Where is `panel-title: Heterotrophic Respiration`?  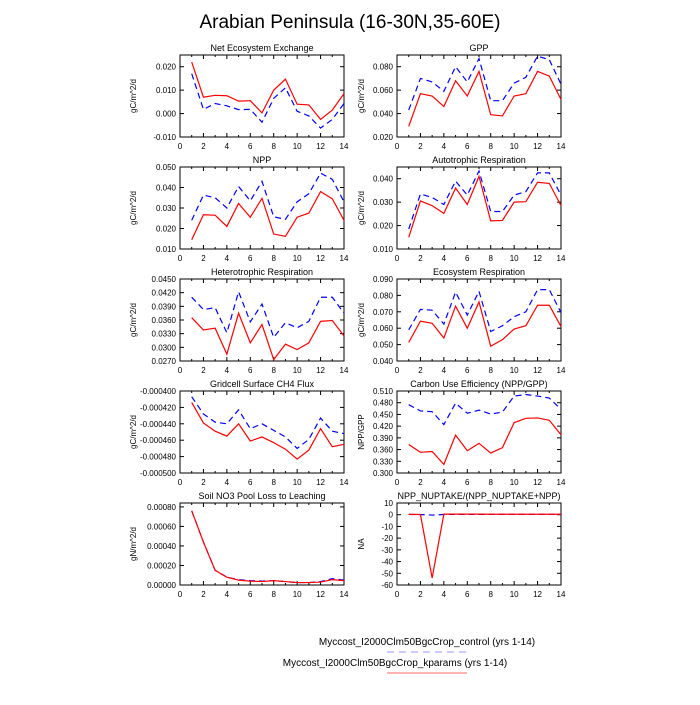
panel-title: Heterotrophic Respiration is located at coordinates (262, 272).